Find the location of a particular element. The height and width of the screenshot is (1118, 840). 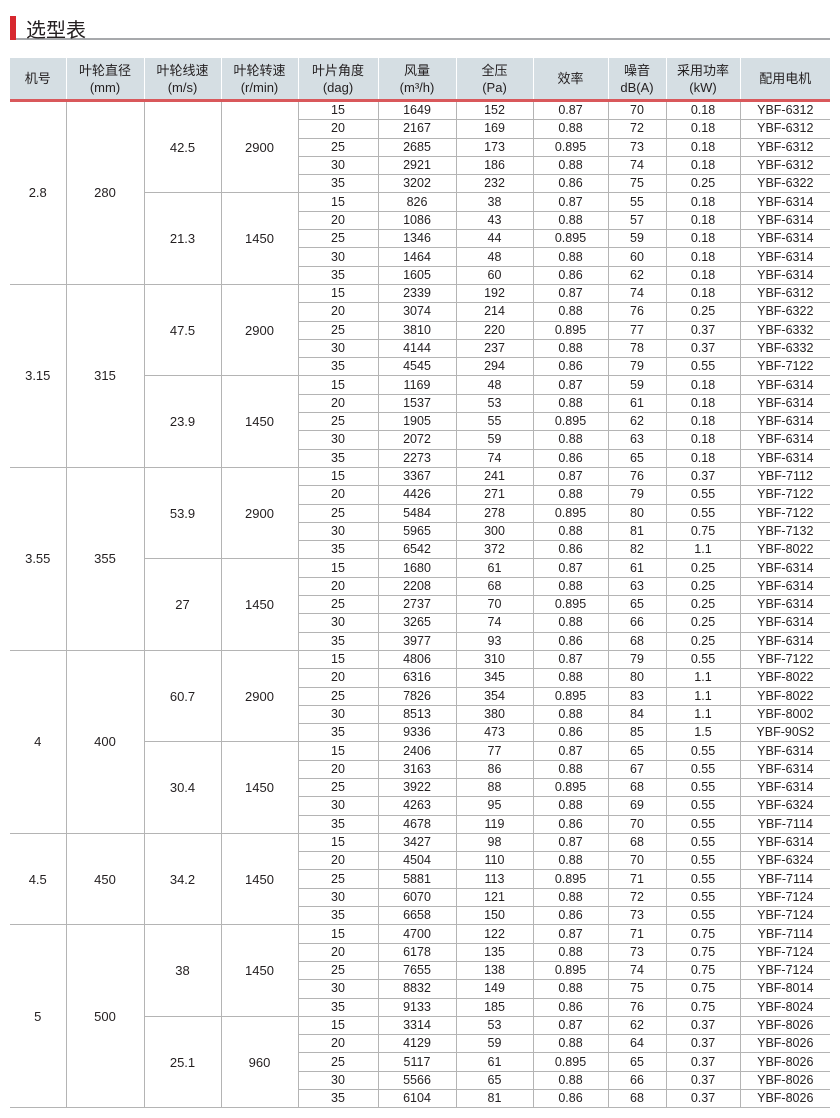

cell-total-pressure: 74 is located at coordinates (494, 623).